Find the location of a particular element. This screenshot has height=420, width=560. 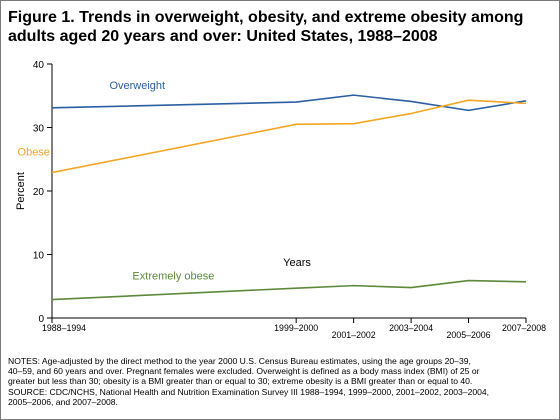

y-tick-label: 30 is located at coordinates (39, 129).